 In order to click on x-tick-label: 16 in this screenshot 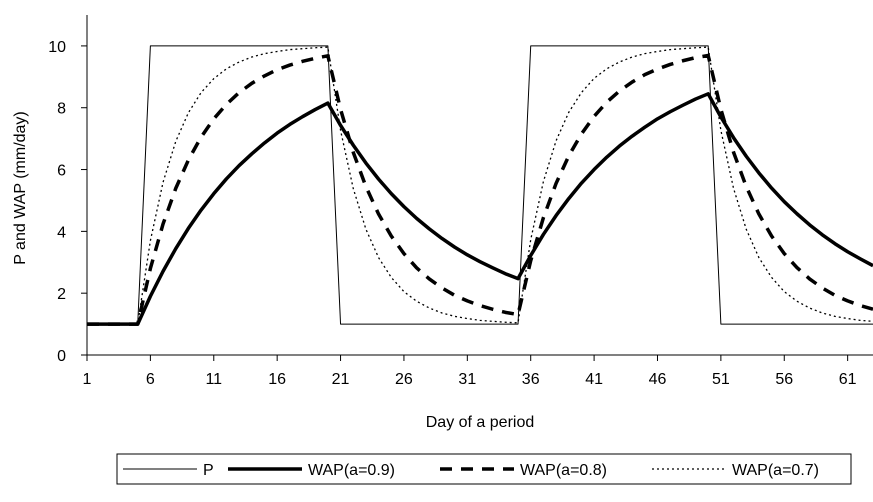, I will do `click(277, 379)`.